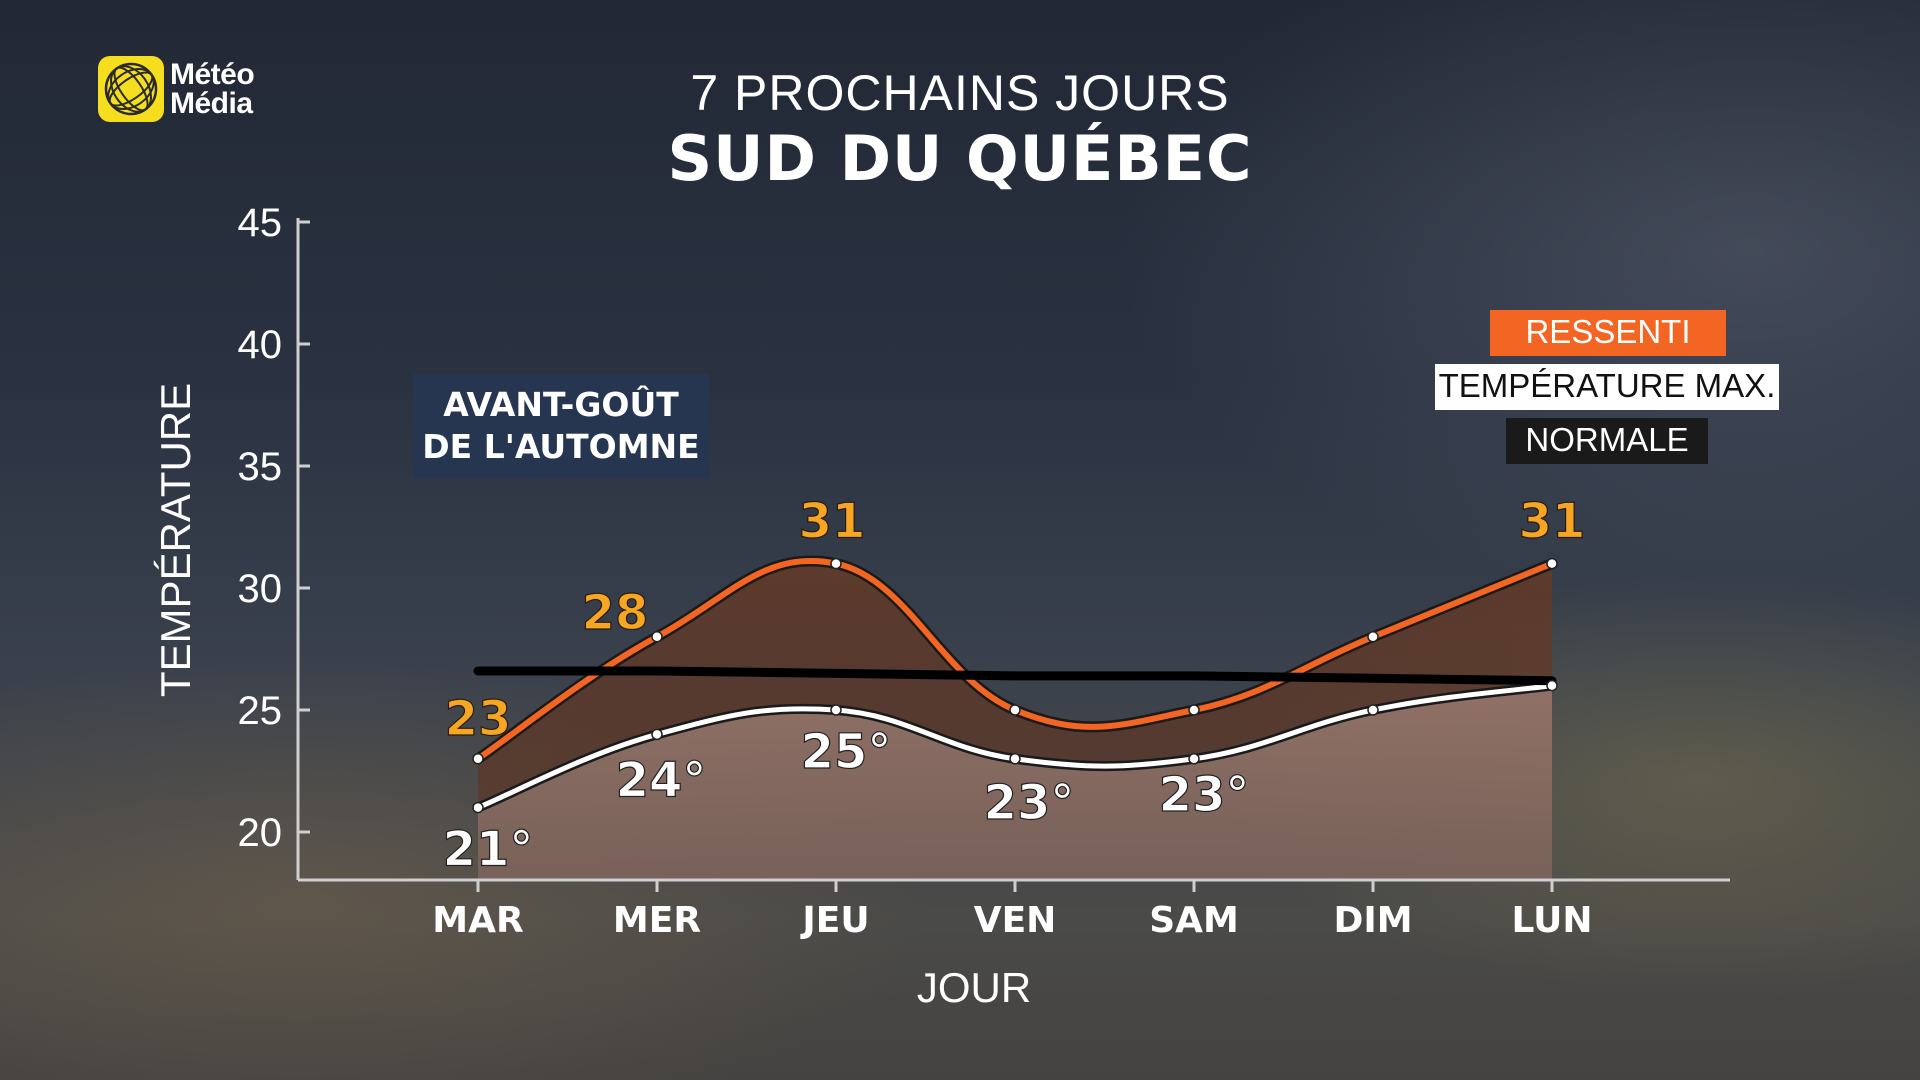 Image resolution: width=1920 pixels, height=1080 pixels. I want to click on chart-title: SUD DU QUÉBEC, so click(960, 158).